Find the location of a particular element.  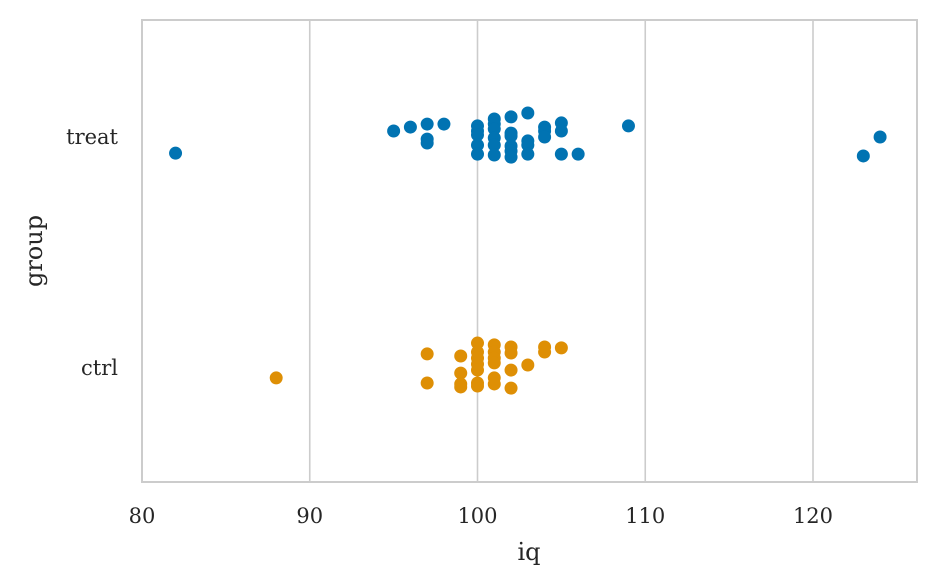

x-tick-label: 90 is located at coordinates (309, 516).